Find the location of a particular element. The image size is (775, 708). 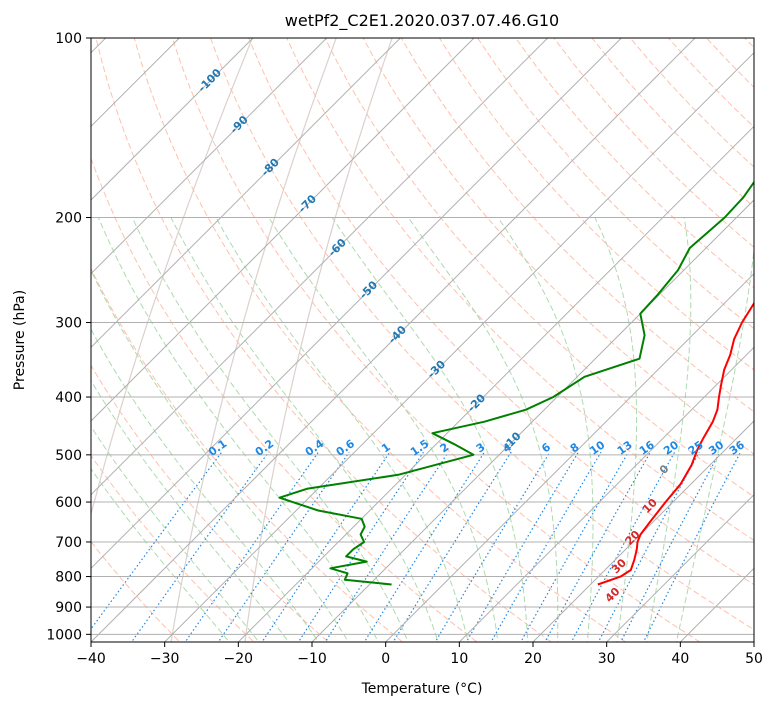

moist-adiabat-label: 0 is located at coordinates (664, 469).